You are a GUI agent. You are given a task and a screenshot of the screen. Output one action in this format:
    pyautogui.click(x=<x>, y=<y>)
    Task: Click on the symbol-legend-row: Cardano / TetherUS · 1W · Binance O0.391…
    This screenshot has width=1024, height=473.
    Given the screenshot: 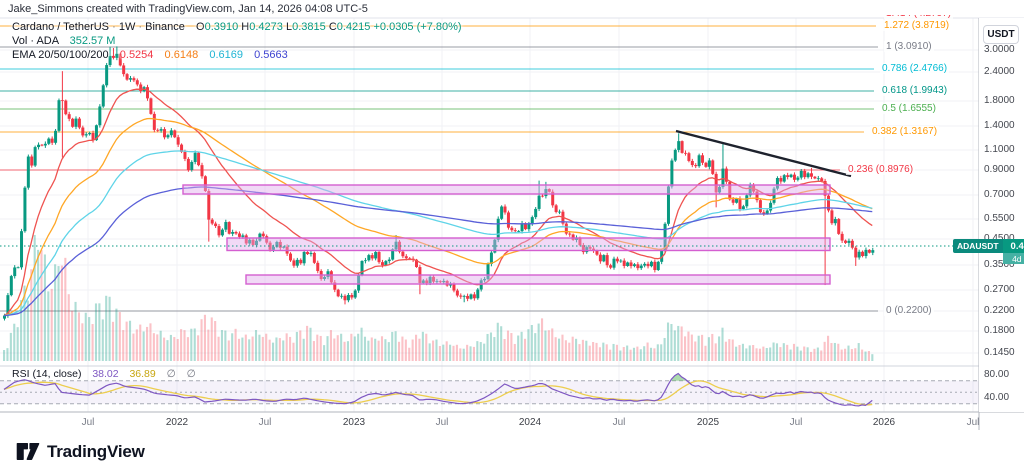 What is the action you would take?
    pyautogui.click(x=237, y=27)
    